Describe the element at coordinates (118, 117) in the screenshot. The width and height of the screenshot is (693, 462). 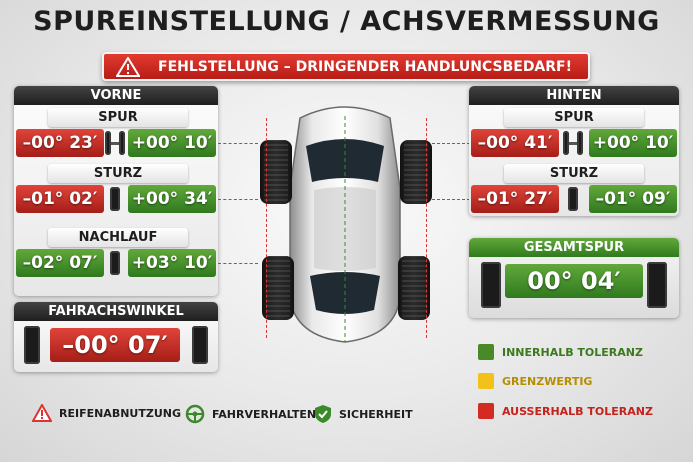
I see `front-spur-label: SPUR` at that location.